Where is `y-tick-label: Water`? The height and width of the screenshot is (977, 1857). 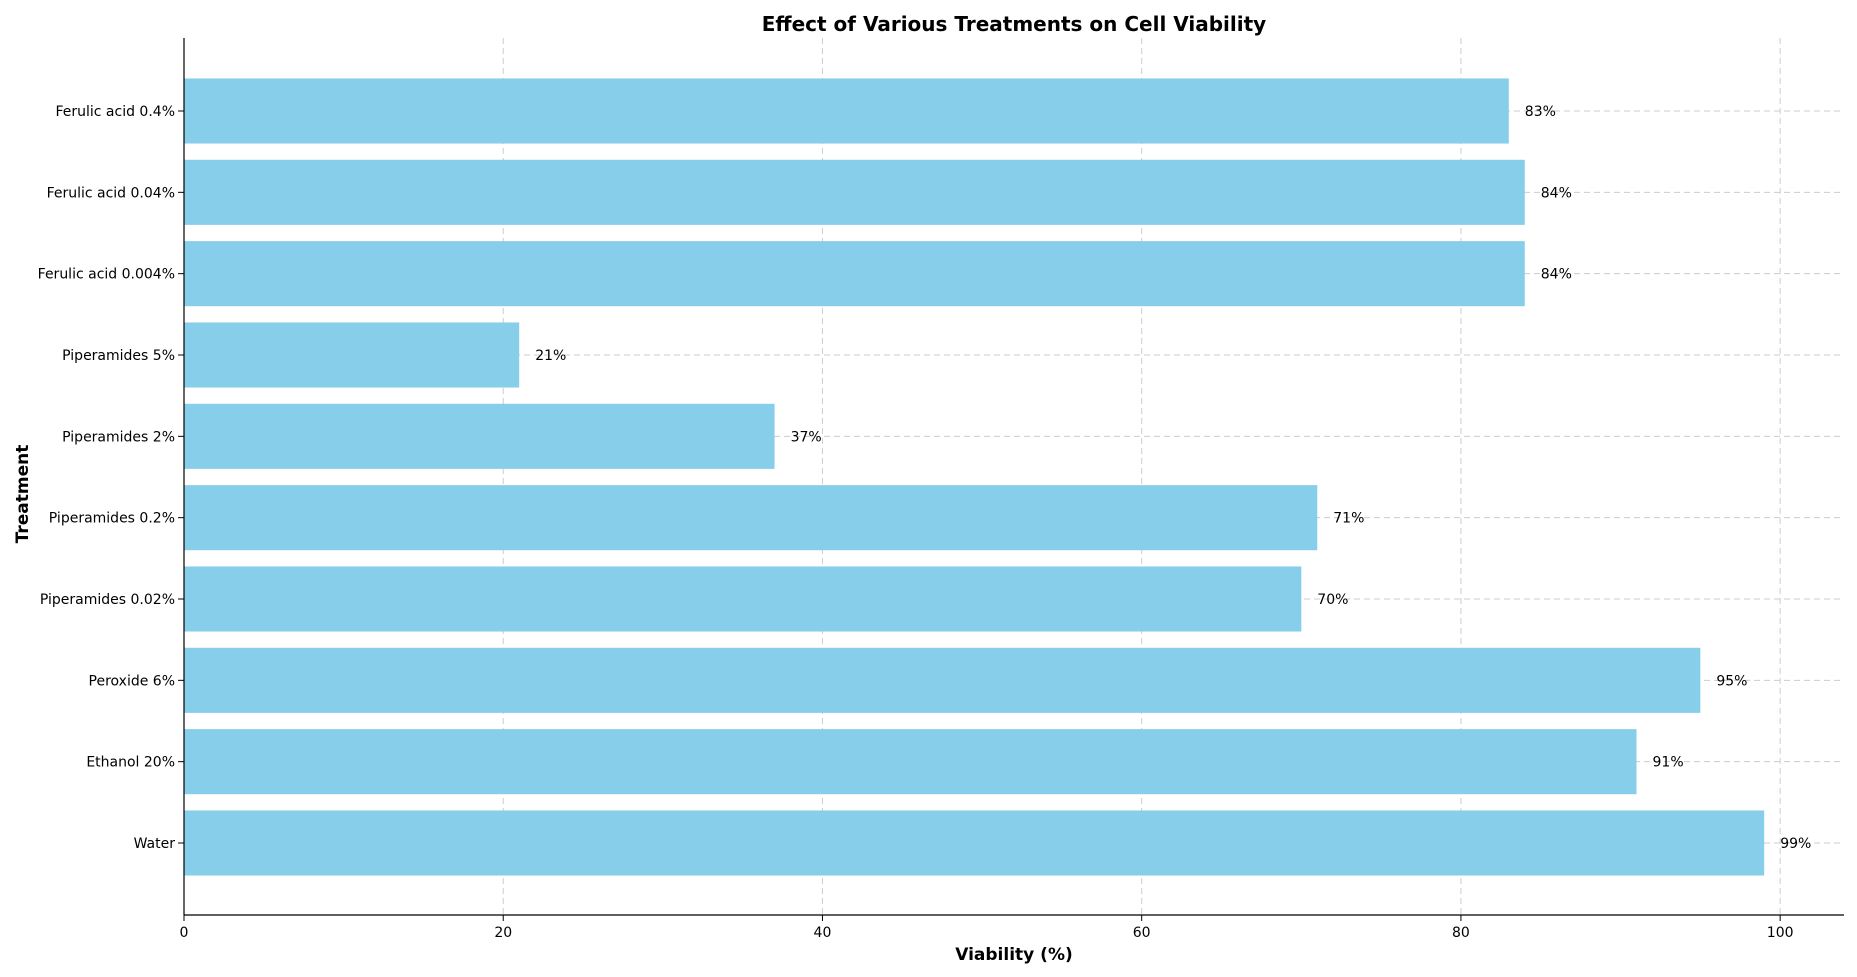
y-tick-label: Water is located at coordinates (155, 844).